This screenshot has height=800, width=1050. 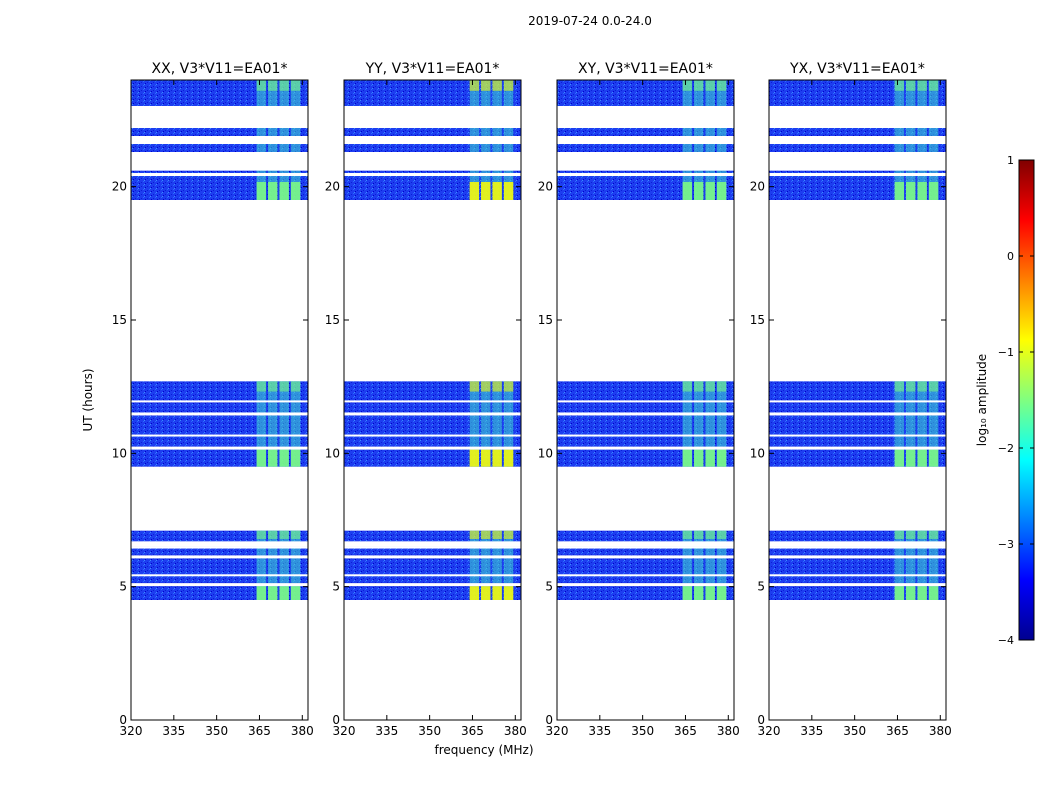 What do you see at coordinates (857, 69) in the screenshot?
I see `panel-title: YX, V3*V11=EA01*` at bounding box center [857, 69].